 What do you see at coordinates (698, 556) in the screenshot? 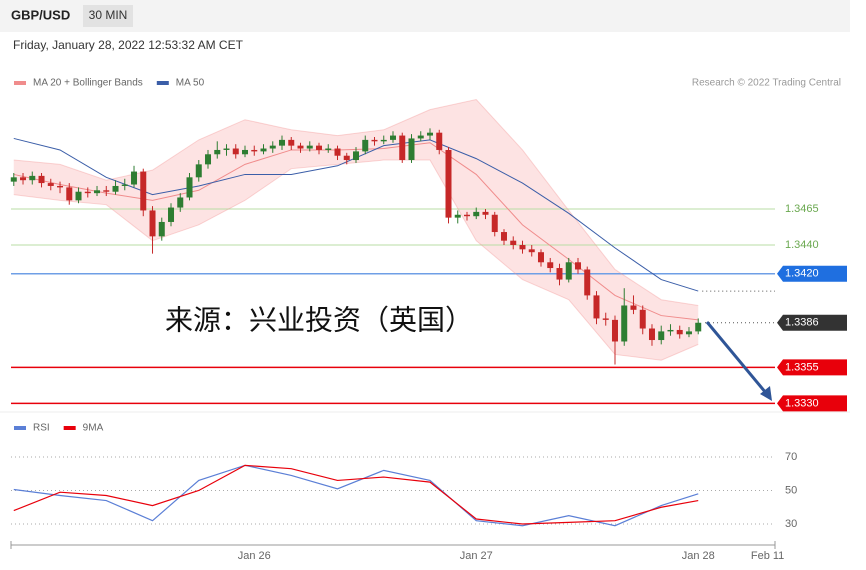
I see `x-tick-label: Jan 28` at bounding box center [698, 556].